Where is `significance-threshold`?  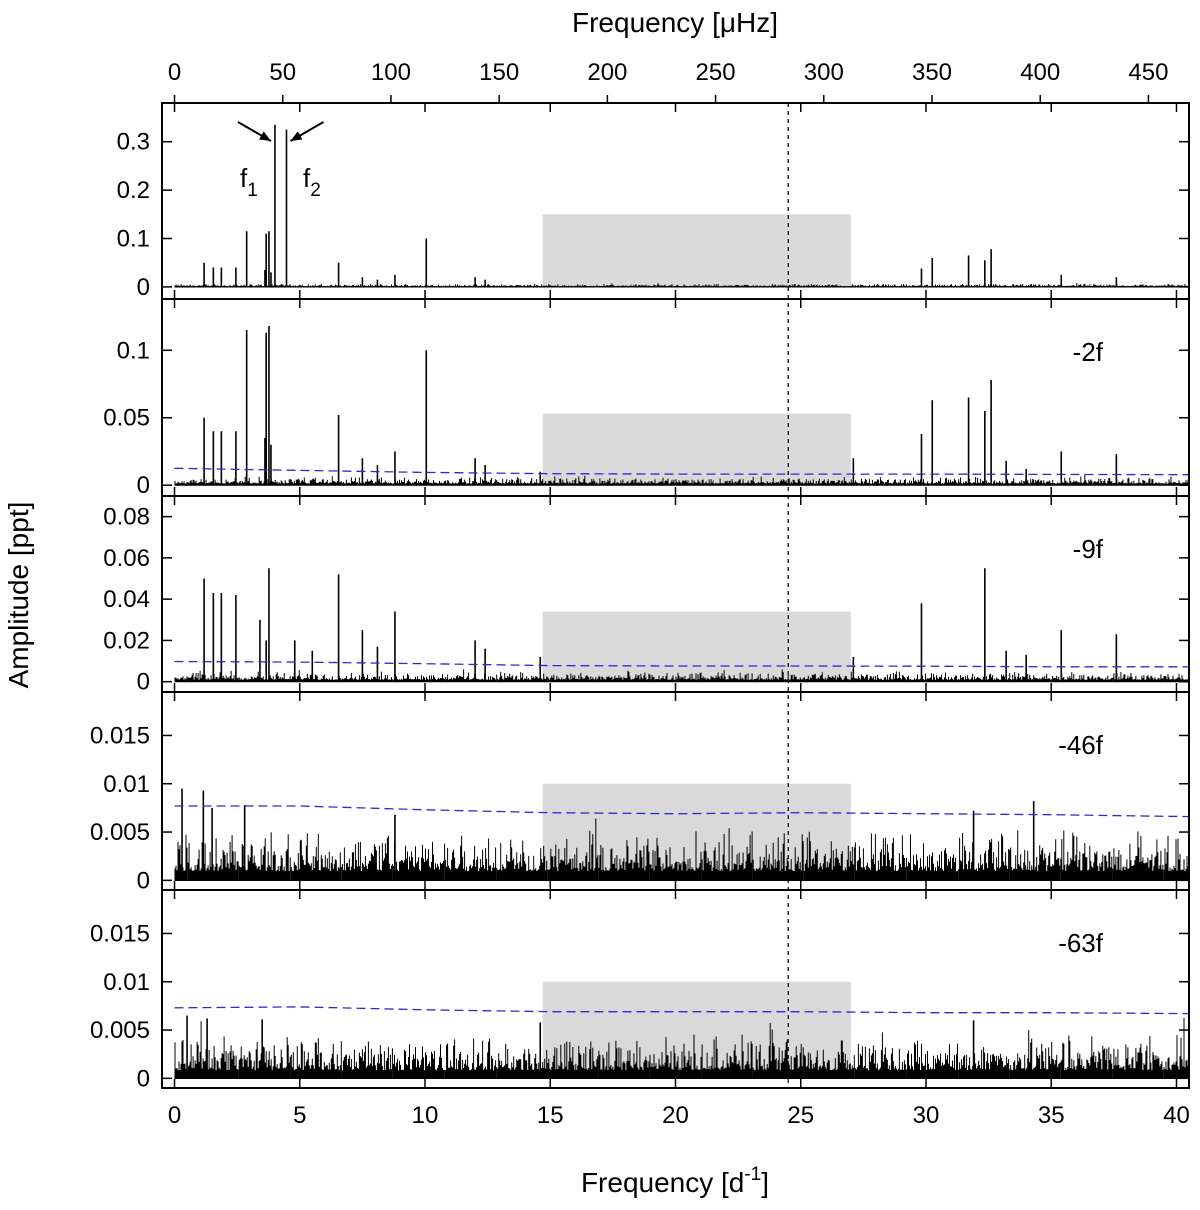 significance-threshold is located at coordinates (681, 664).